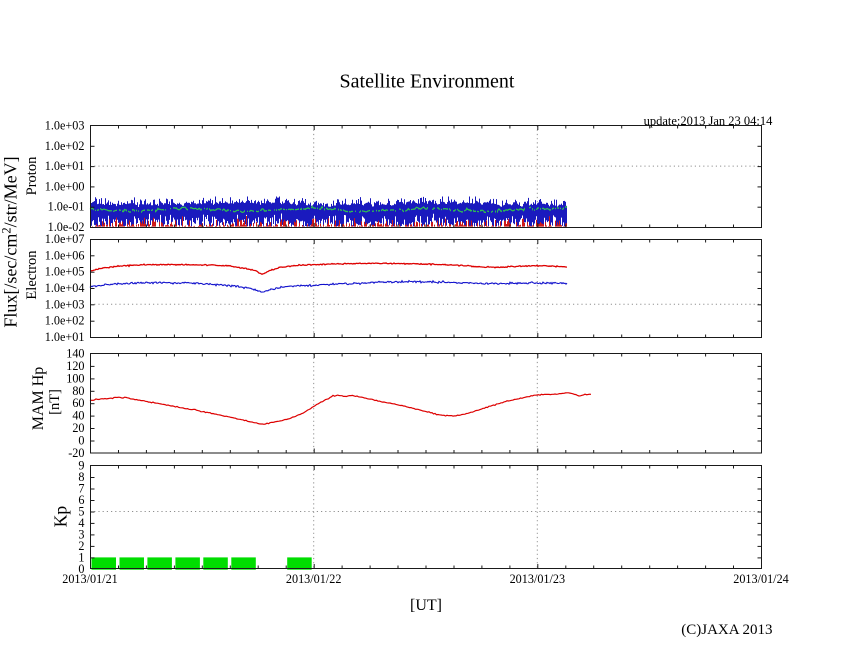 This screenshot has width=846, height=655. What do you see at coordinates (66, 207) in the screenshot?
I see `svg-text: 1.0e-01` at bounding box center [66, 207].